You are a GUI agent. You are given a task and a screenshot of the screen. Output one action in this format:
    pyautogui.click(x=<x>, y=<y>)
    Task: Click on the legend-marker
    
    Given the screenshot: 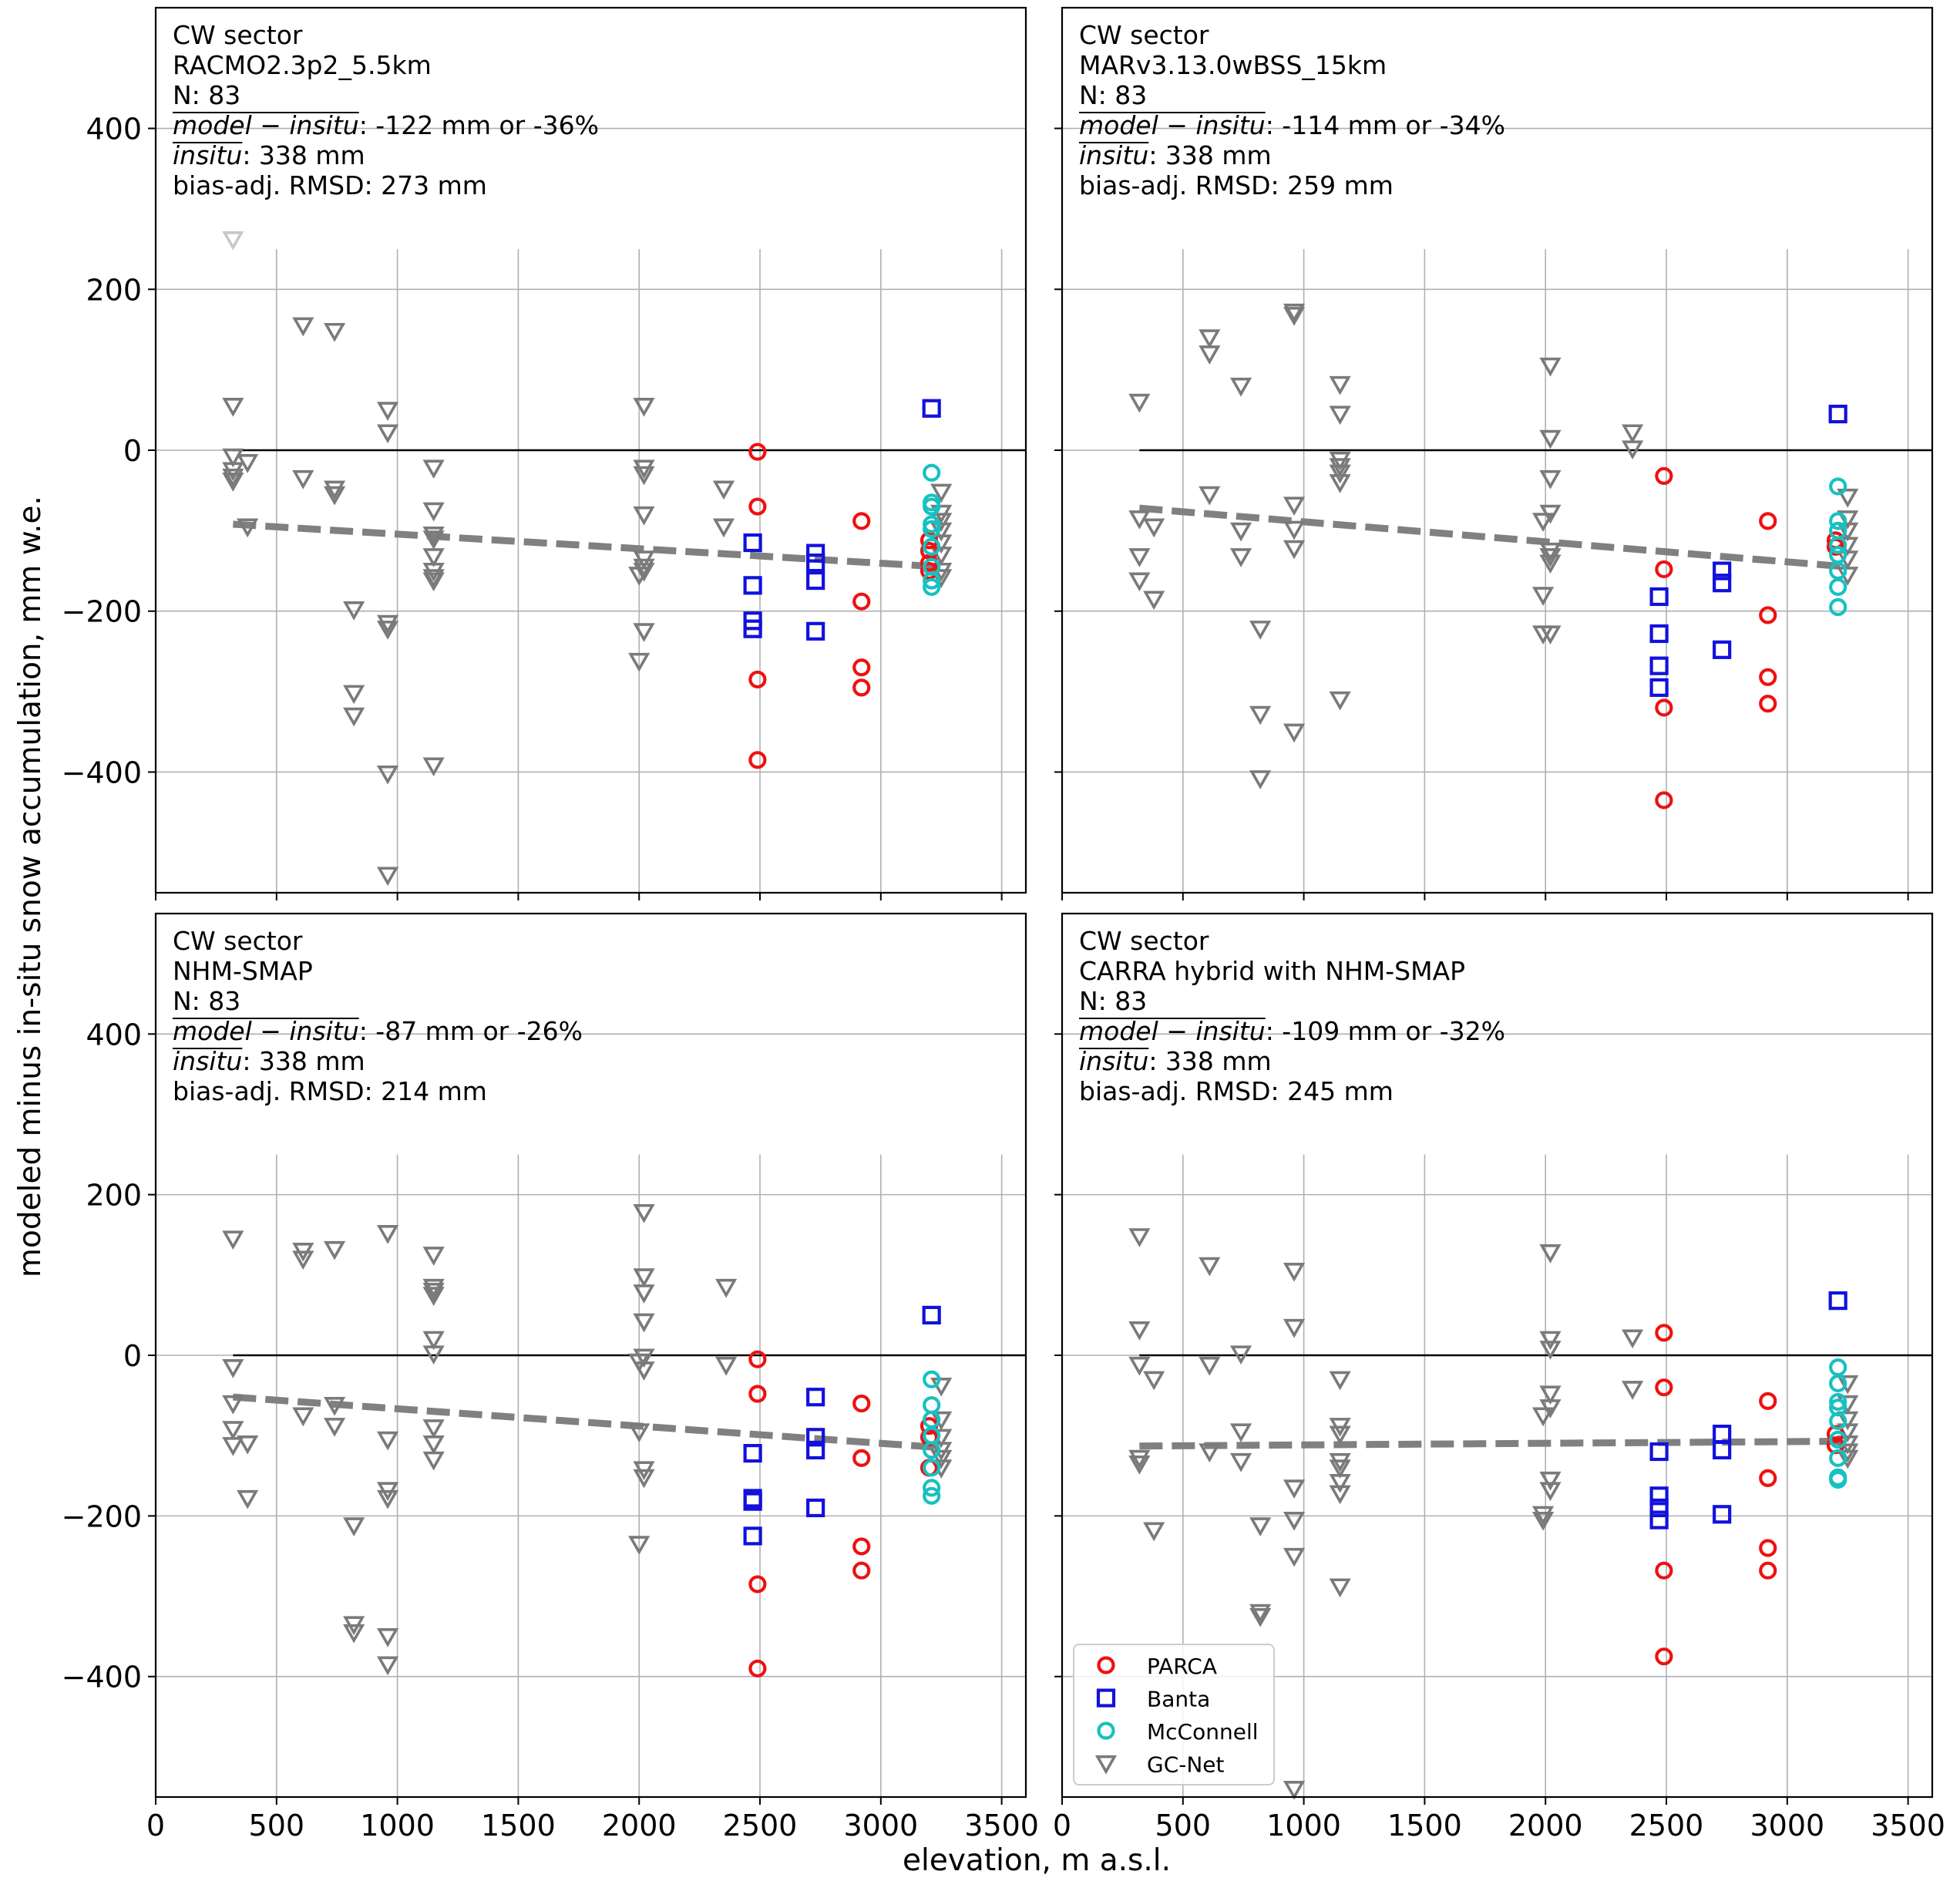 What is the action you would take?
    pyautogui.click(x=1106, y=1665)
    